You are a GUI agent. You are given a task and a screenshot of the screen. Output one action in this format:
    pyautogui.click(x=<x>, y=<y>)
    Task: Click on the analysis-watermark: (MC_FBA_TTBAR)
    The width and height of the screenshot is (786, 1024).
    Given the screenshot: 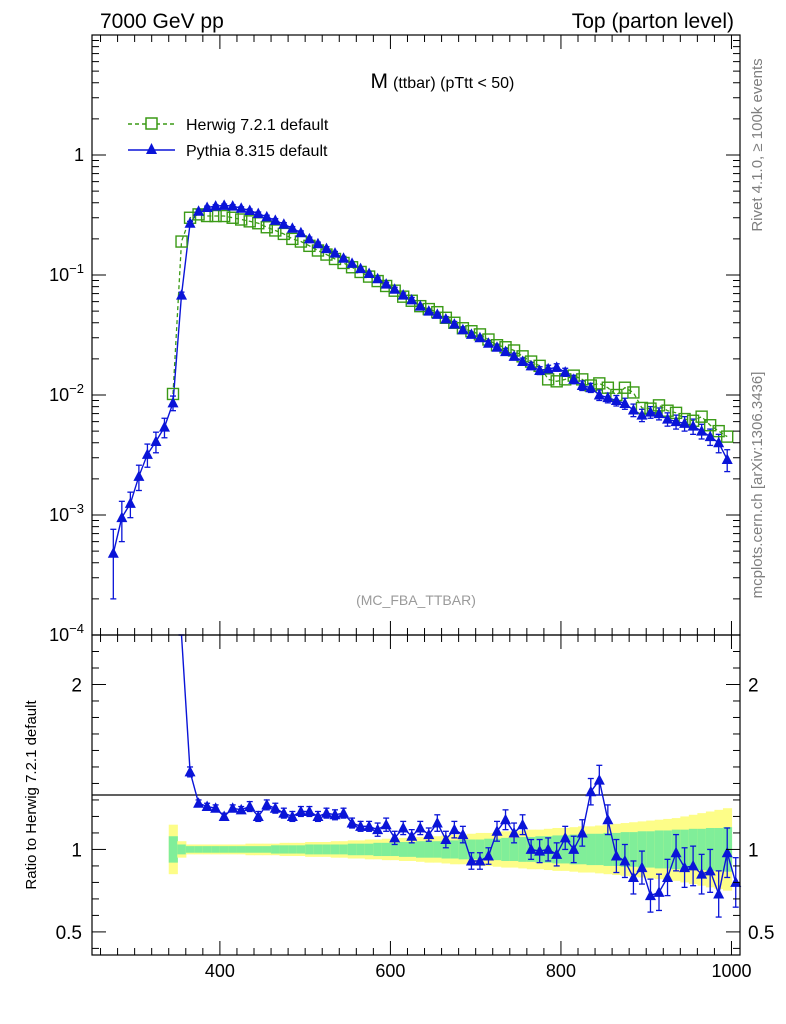 What is the action you would take?
    pyautogui.click(x=416, y=600)
    